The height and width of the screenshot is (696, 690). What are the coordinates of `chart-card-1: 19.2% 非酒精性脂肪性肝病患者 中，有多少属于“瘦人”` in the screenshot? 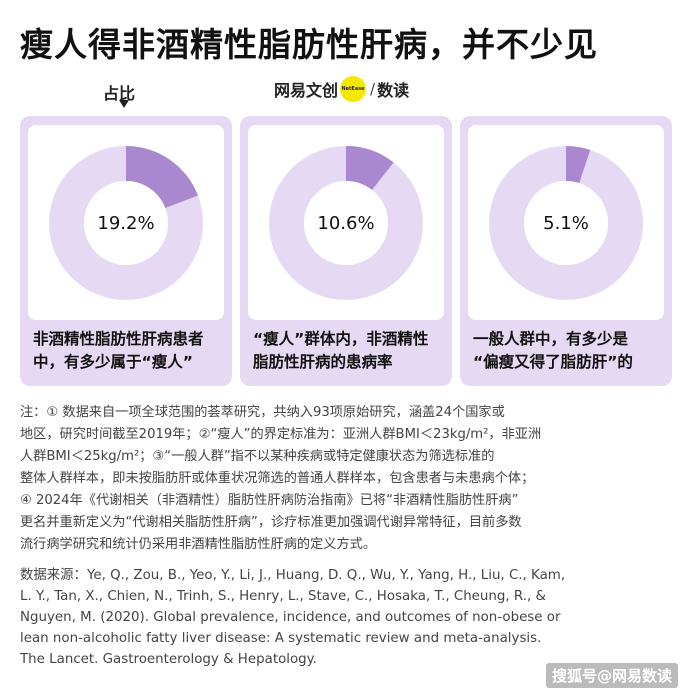 It's located at (126, 251).